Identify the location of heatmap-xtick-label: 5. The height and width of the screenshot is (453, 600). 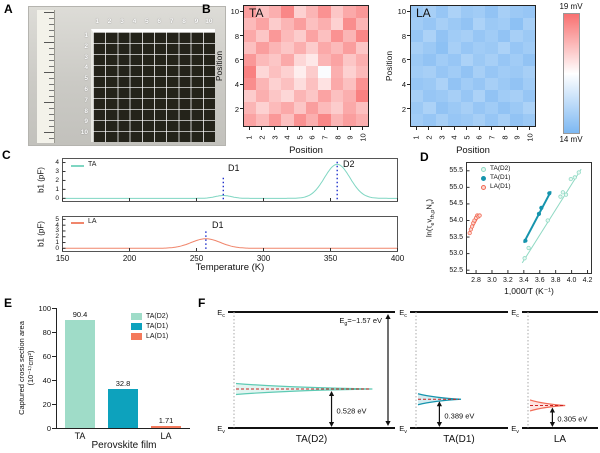
(300, 137).